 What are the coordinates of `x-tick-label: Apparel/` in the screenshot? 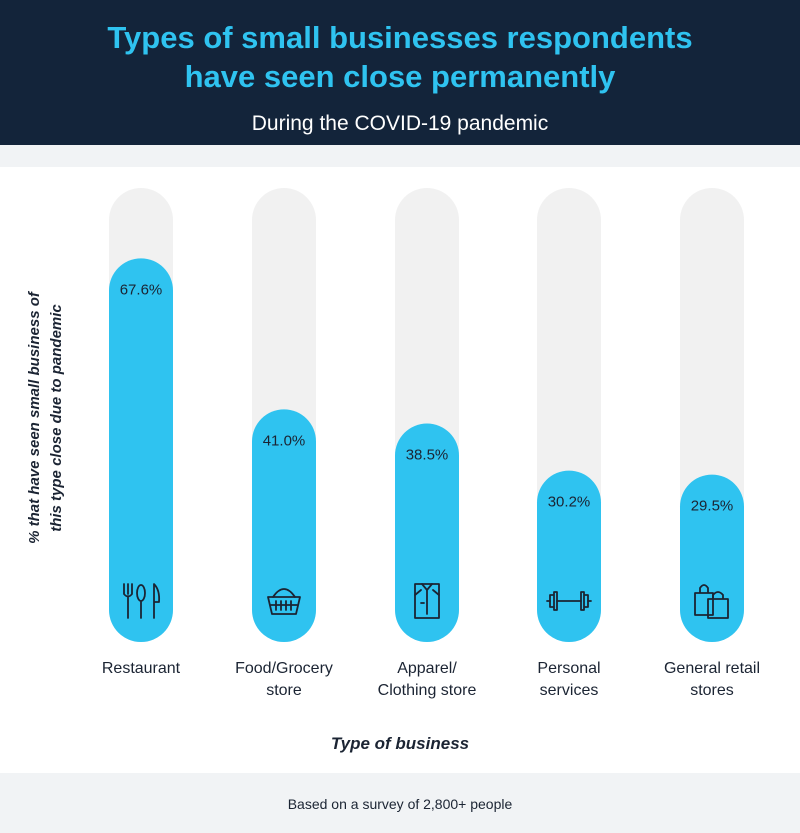 It's located at (427, 668).